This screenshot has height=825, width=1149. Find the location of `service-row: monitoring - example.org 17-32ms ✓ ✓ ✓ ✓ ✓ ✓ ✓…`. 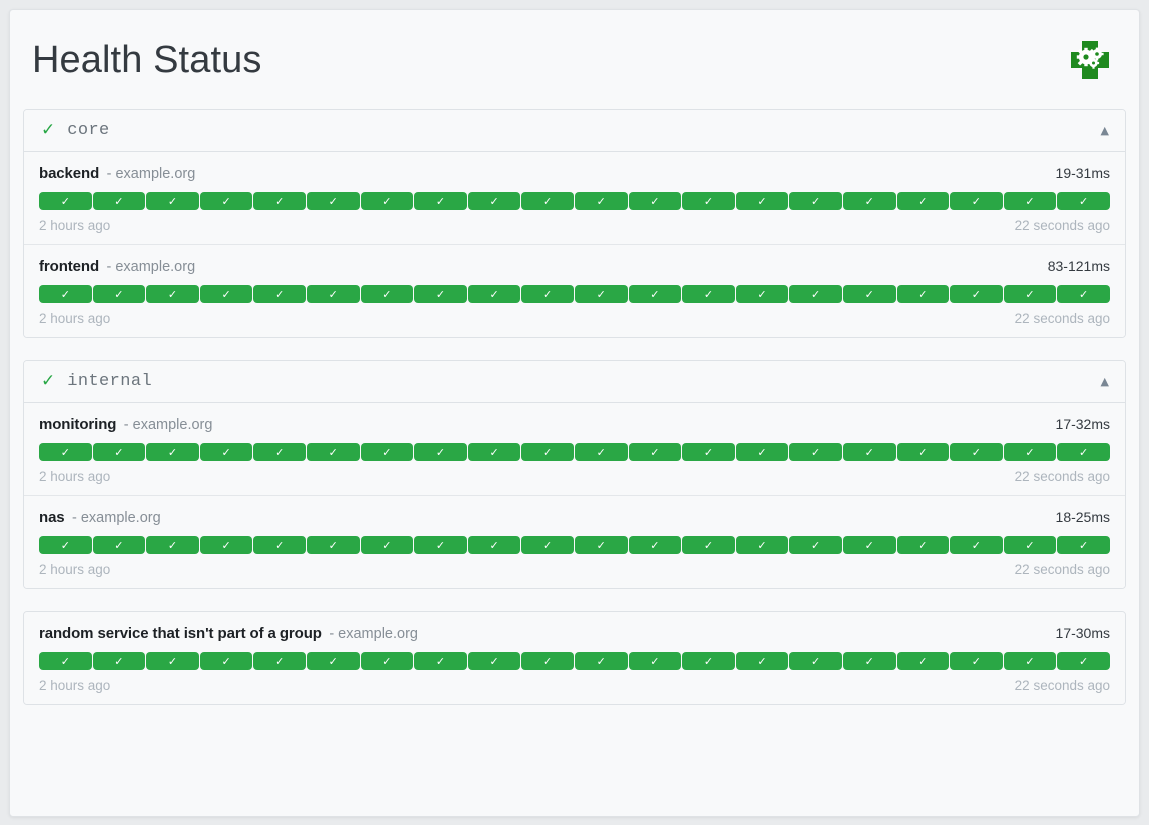

service-row: monitoring - example.org 17-32ms ✓ ✓ ✓ ✓ ✓ ✓ ✓… is located at coordinates (574, 449).